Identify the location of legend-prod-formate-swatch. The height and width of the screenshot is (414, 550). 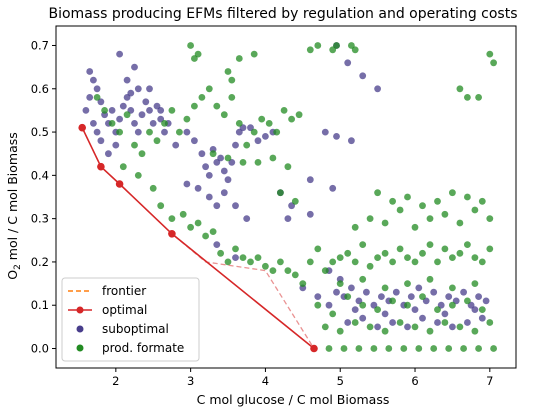
(80, 348).